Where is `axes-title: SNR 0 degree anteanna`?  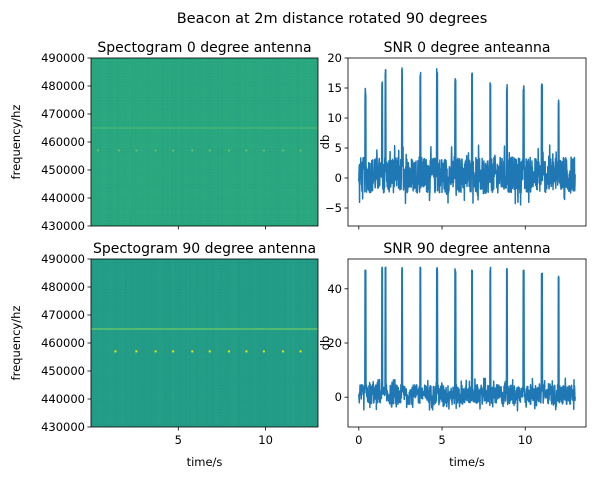 axes-title: SNR 0 degree anteanna is located at coordinates (467, 48).